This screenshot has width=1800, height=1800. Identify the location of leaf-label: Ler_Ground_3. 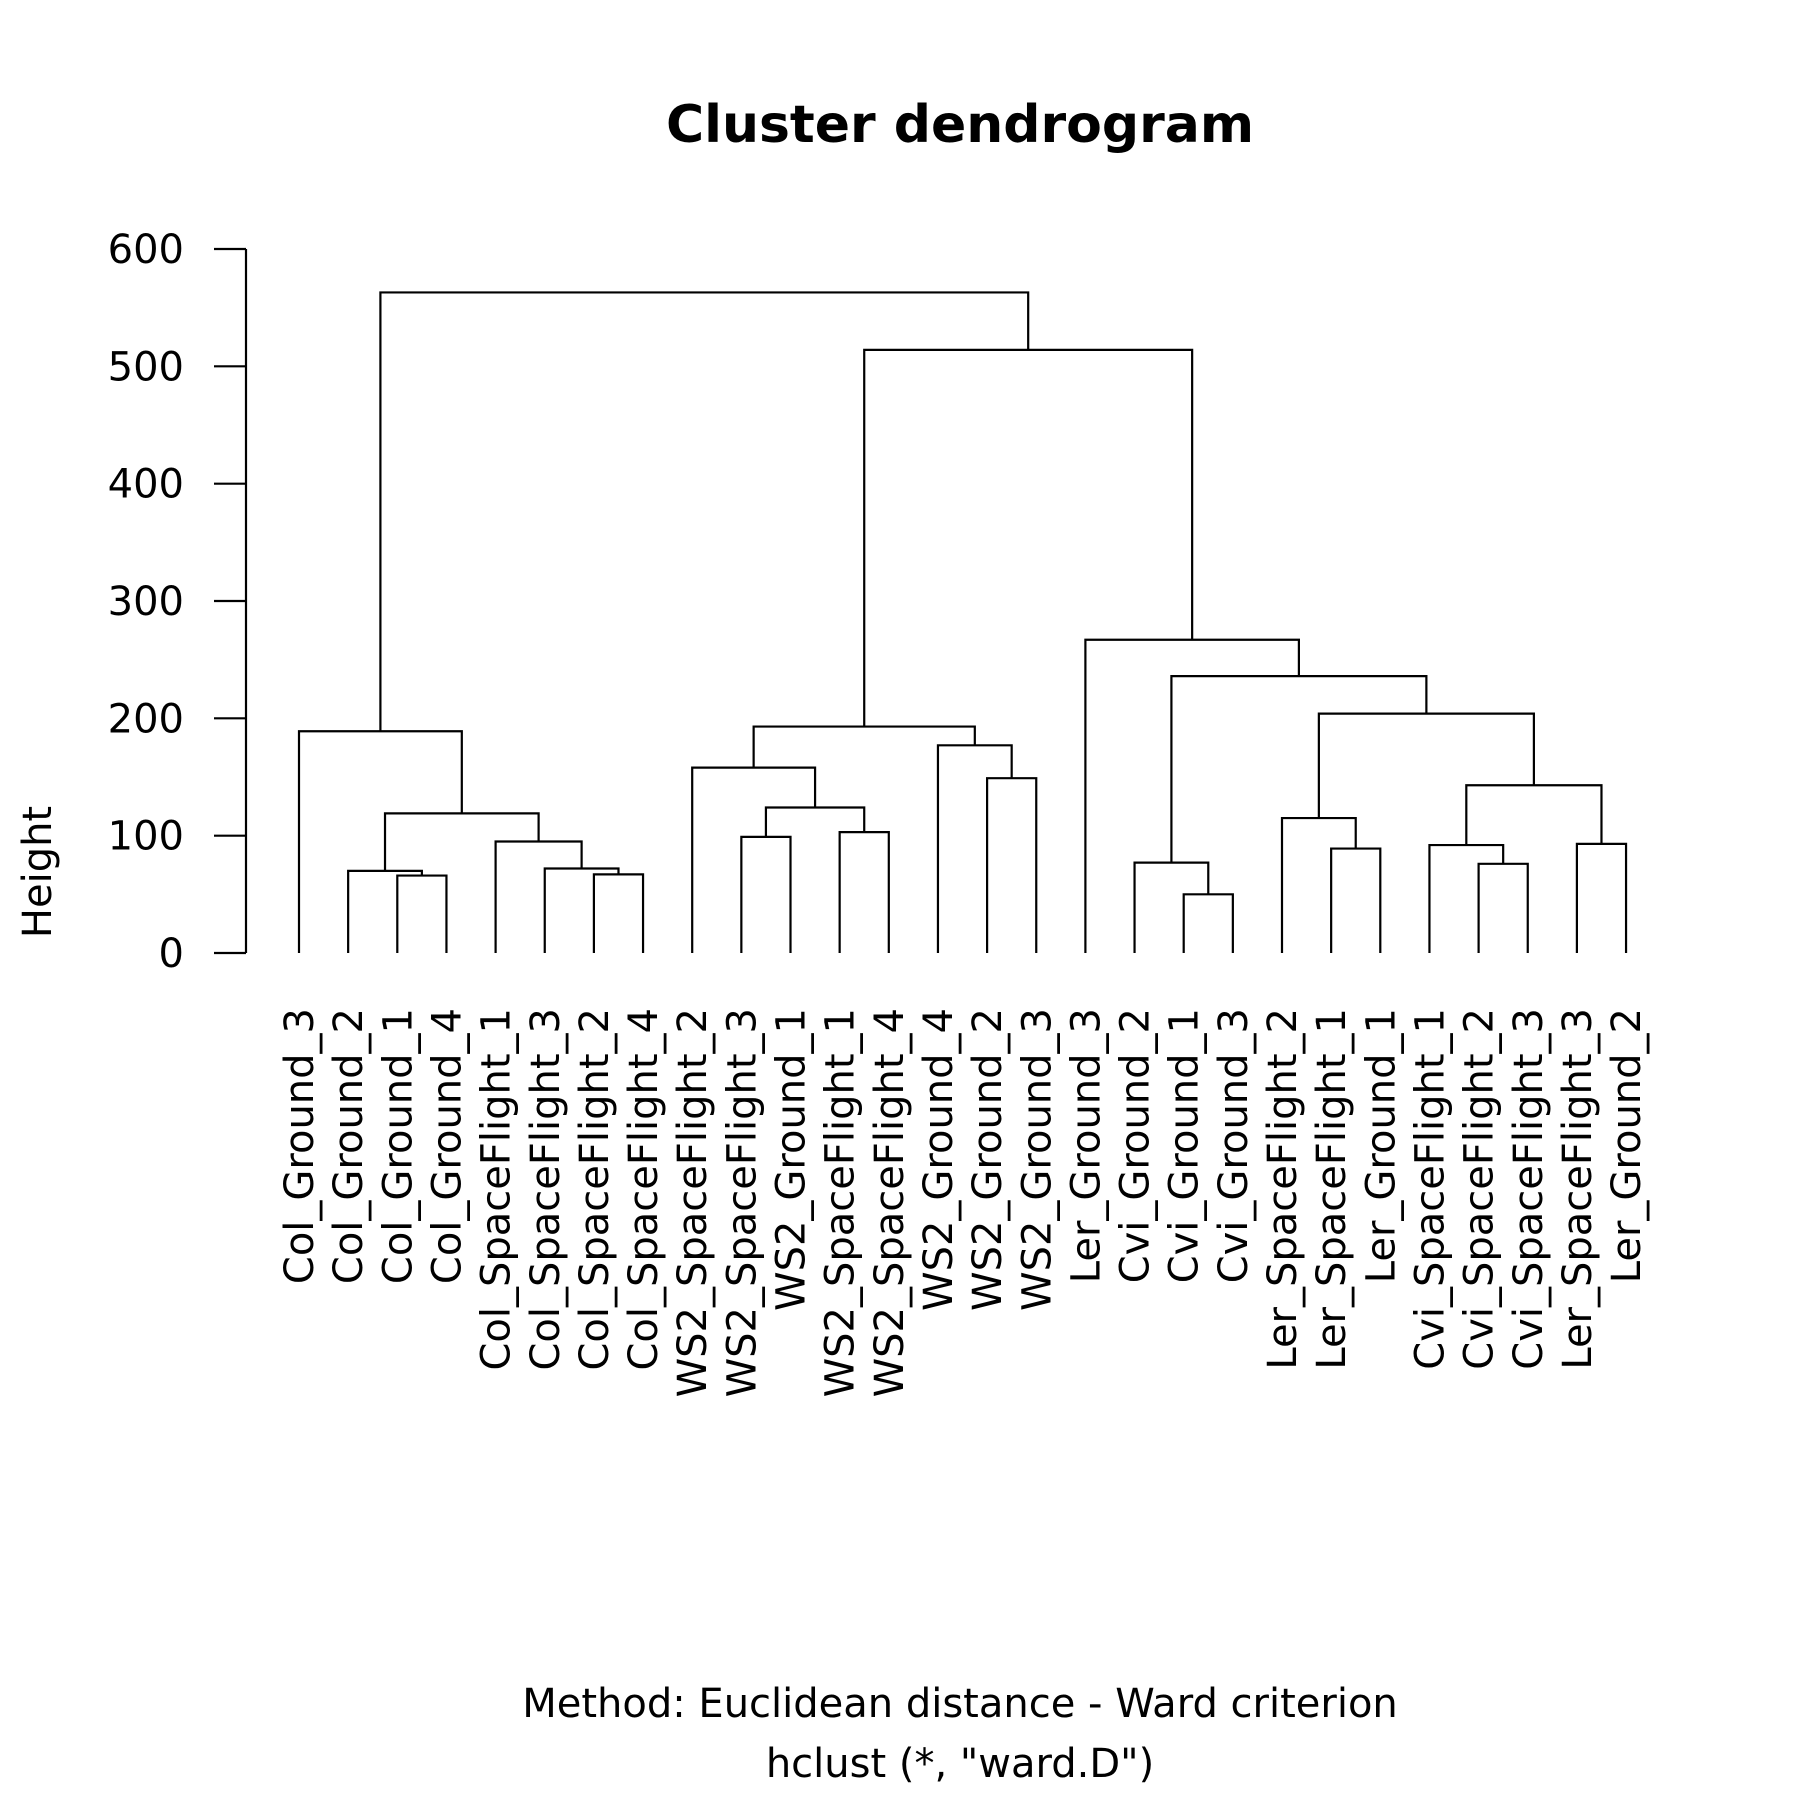
(1086, 1145).